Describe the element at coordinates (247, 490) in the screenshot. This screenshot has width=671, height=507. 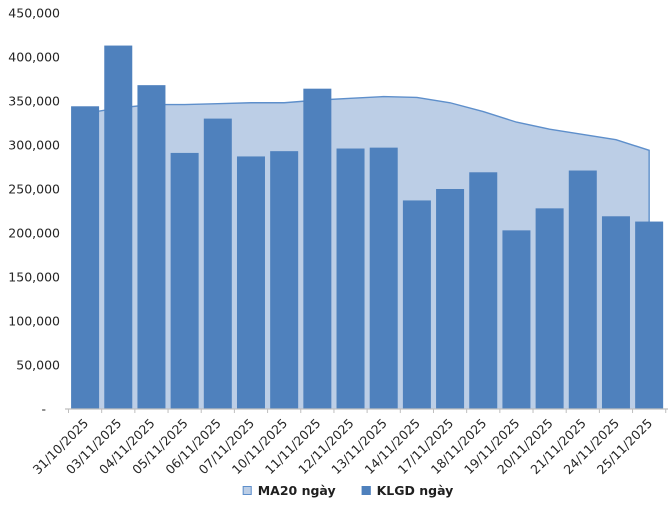
I see `ma20-area-swatch-icon` at that location.